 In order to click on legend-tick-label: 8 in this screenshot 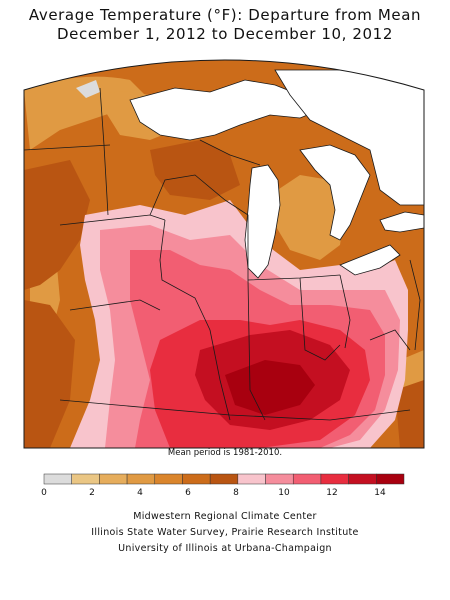, I will do `click(236, 493)`.